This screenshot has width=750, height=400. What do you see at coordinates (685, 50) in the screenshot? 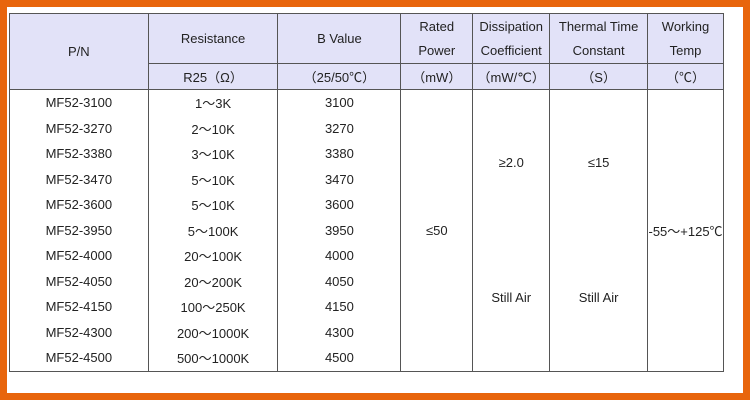
I see `label: Temp` at bounding box center [685, 50].